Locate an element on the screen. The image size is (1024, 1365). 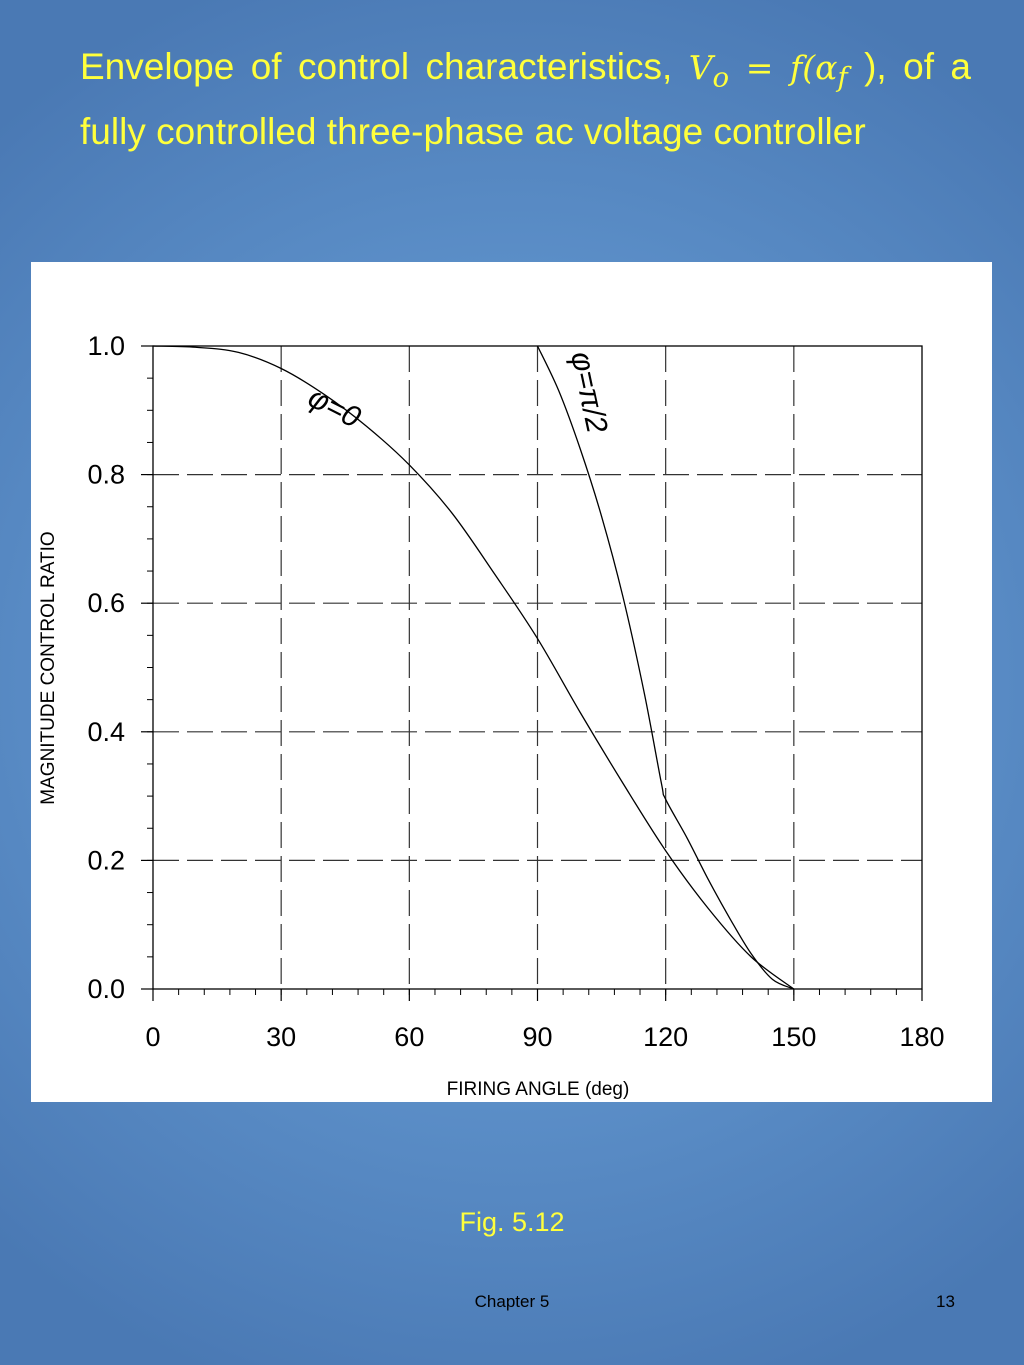
x-tick-label: 150 is located at coordinates (793, 1037).